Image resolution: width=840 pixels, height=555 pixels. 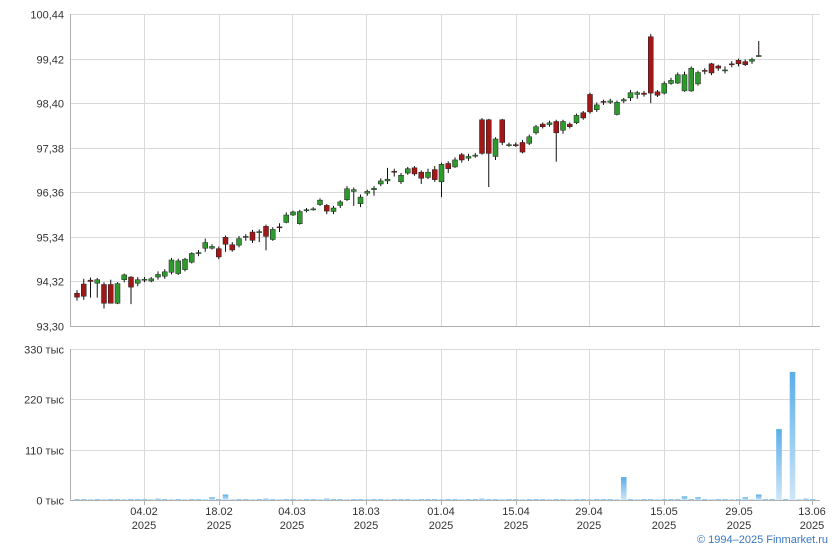 I want to click on price-y-tick-label: 99,42, so click(x=50, y=61).